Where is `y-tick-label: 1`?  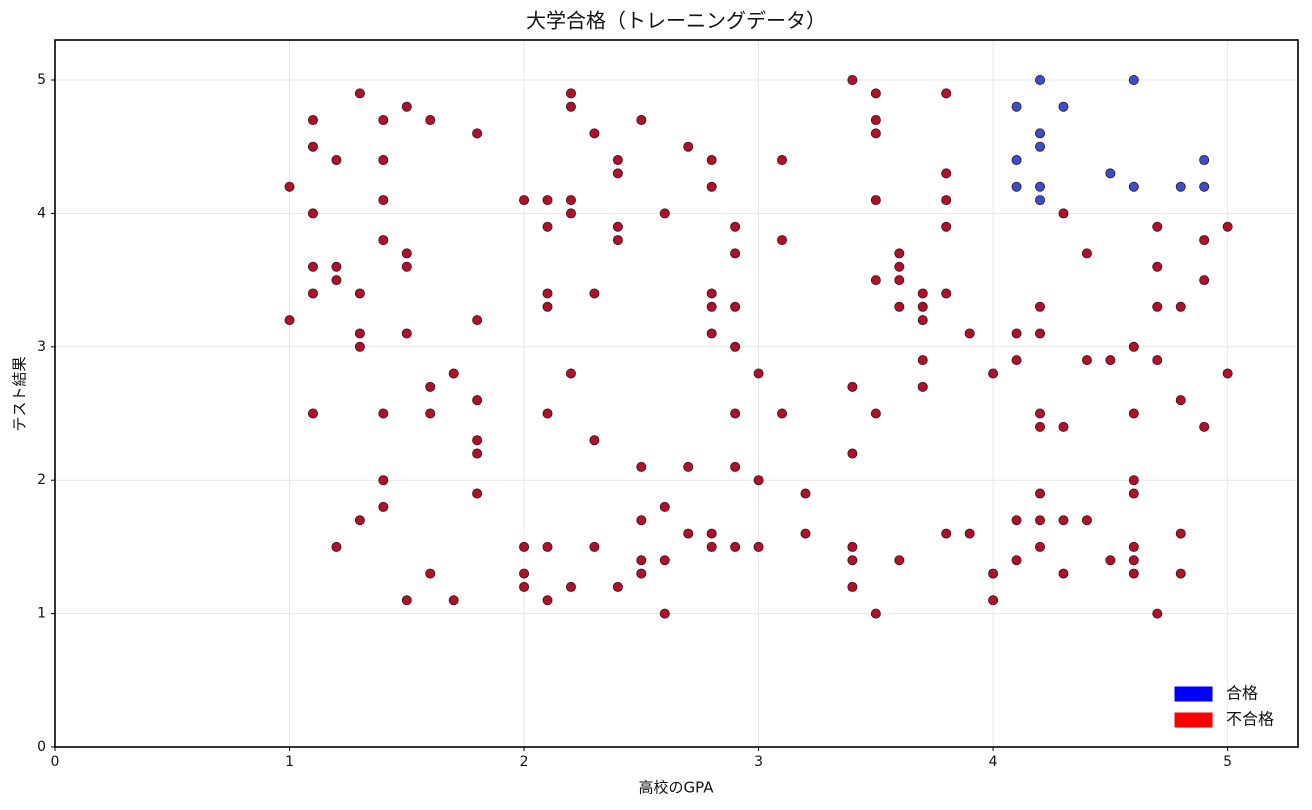 y-tick-label: 1 is located at coordinates (41, 614).